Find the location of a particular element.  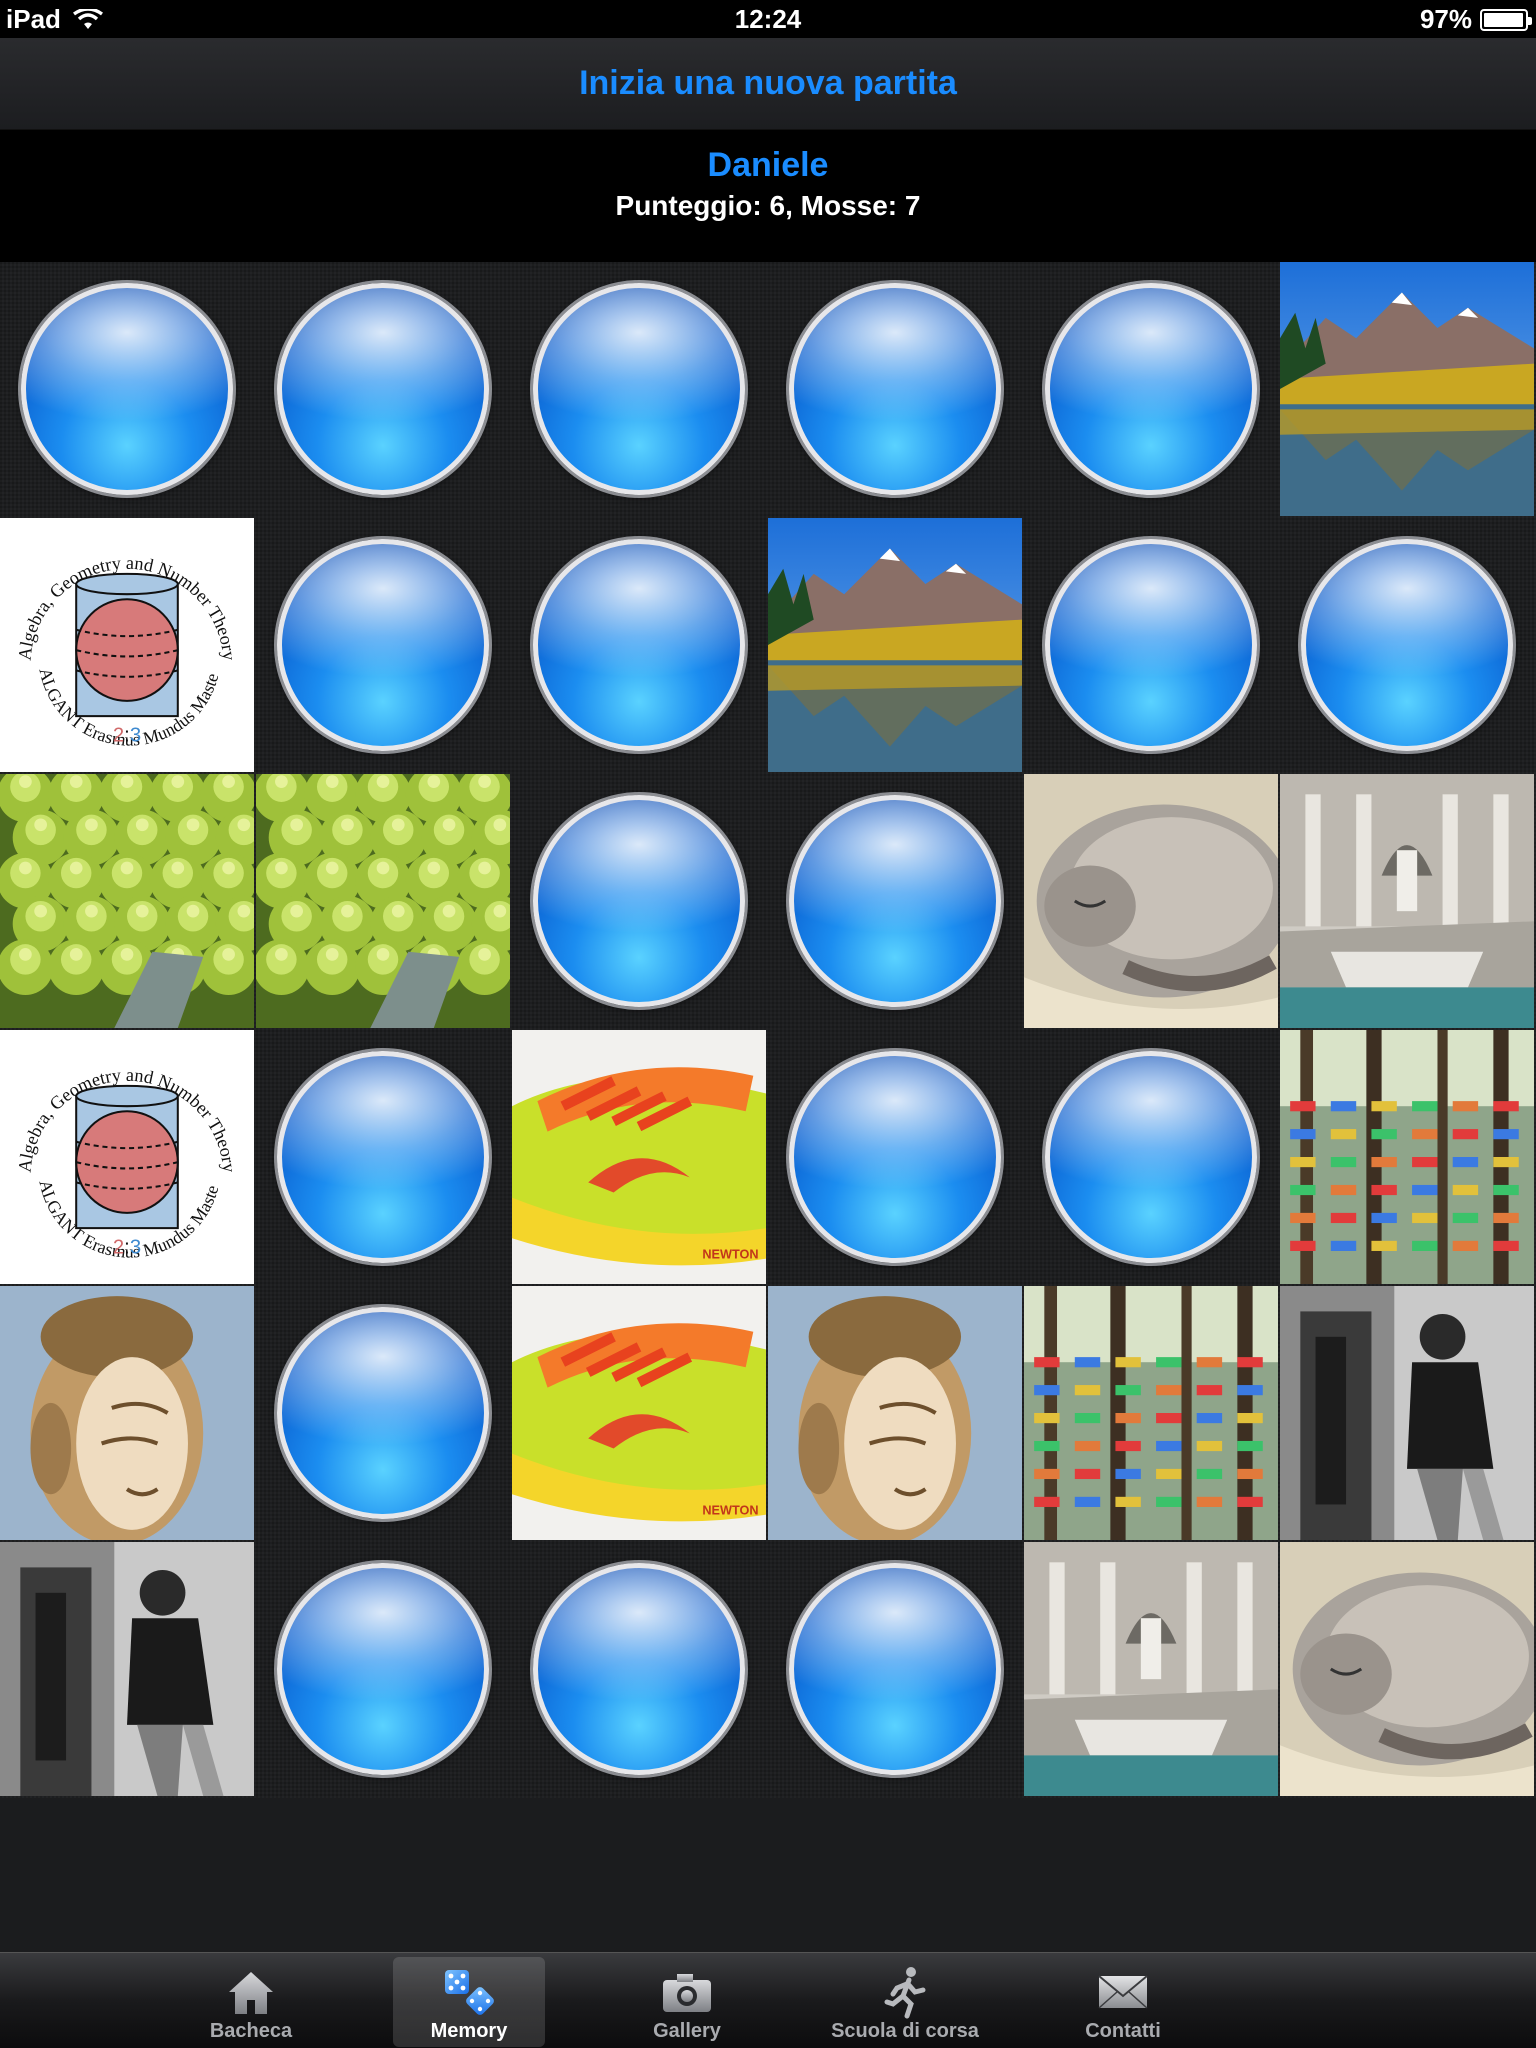

carrier-label: iPad is located at coordinates (33, 19).